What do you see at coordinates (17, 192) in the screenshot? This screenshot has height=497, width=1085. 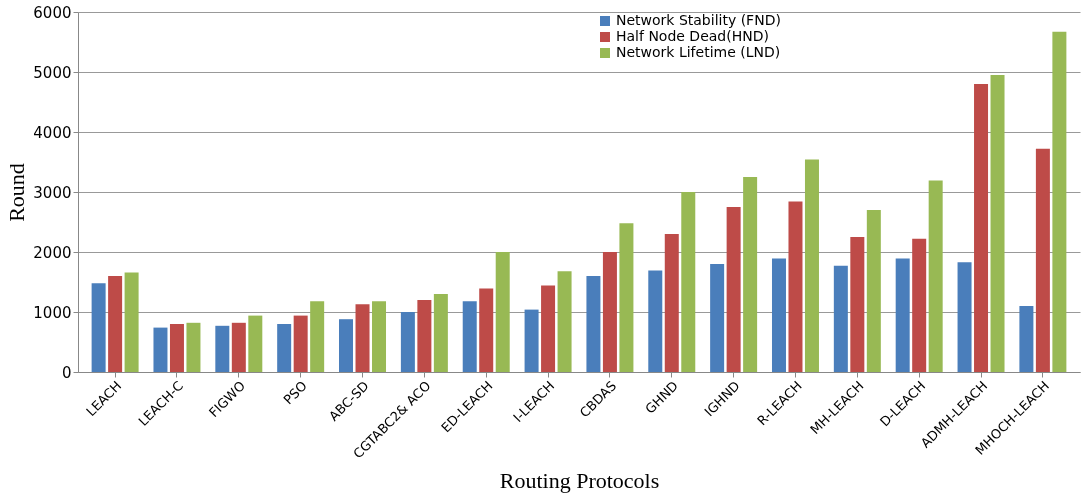 I see `y-axis-title: Round` at bounding box center [17, 192].